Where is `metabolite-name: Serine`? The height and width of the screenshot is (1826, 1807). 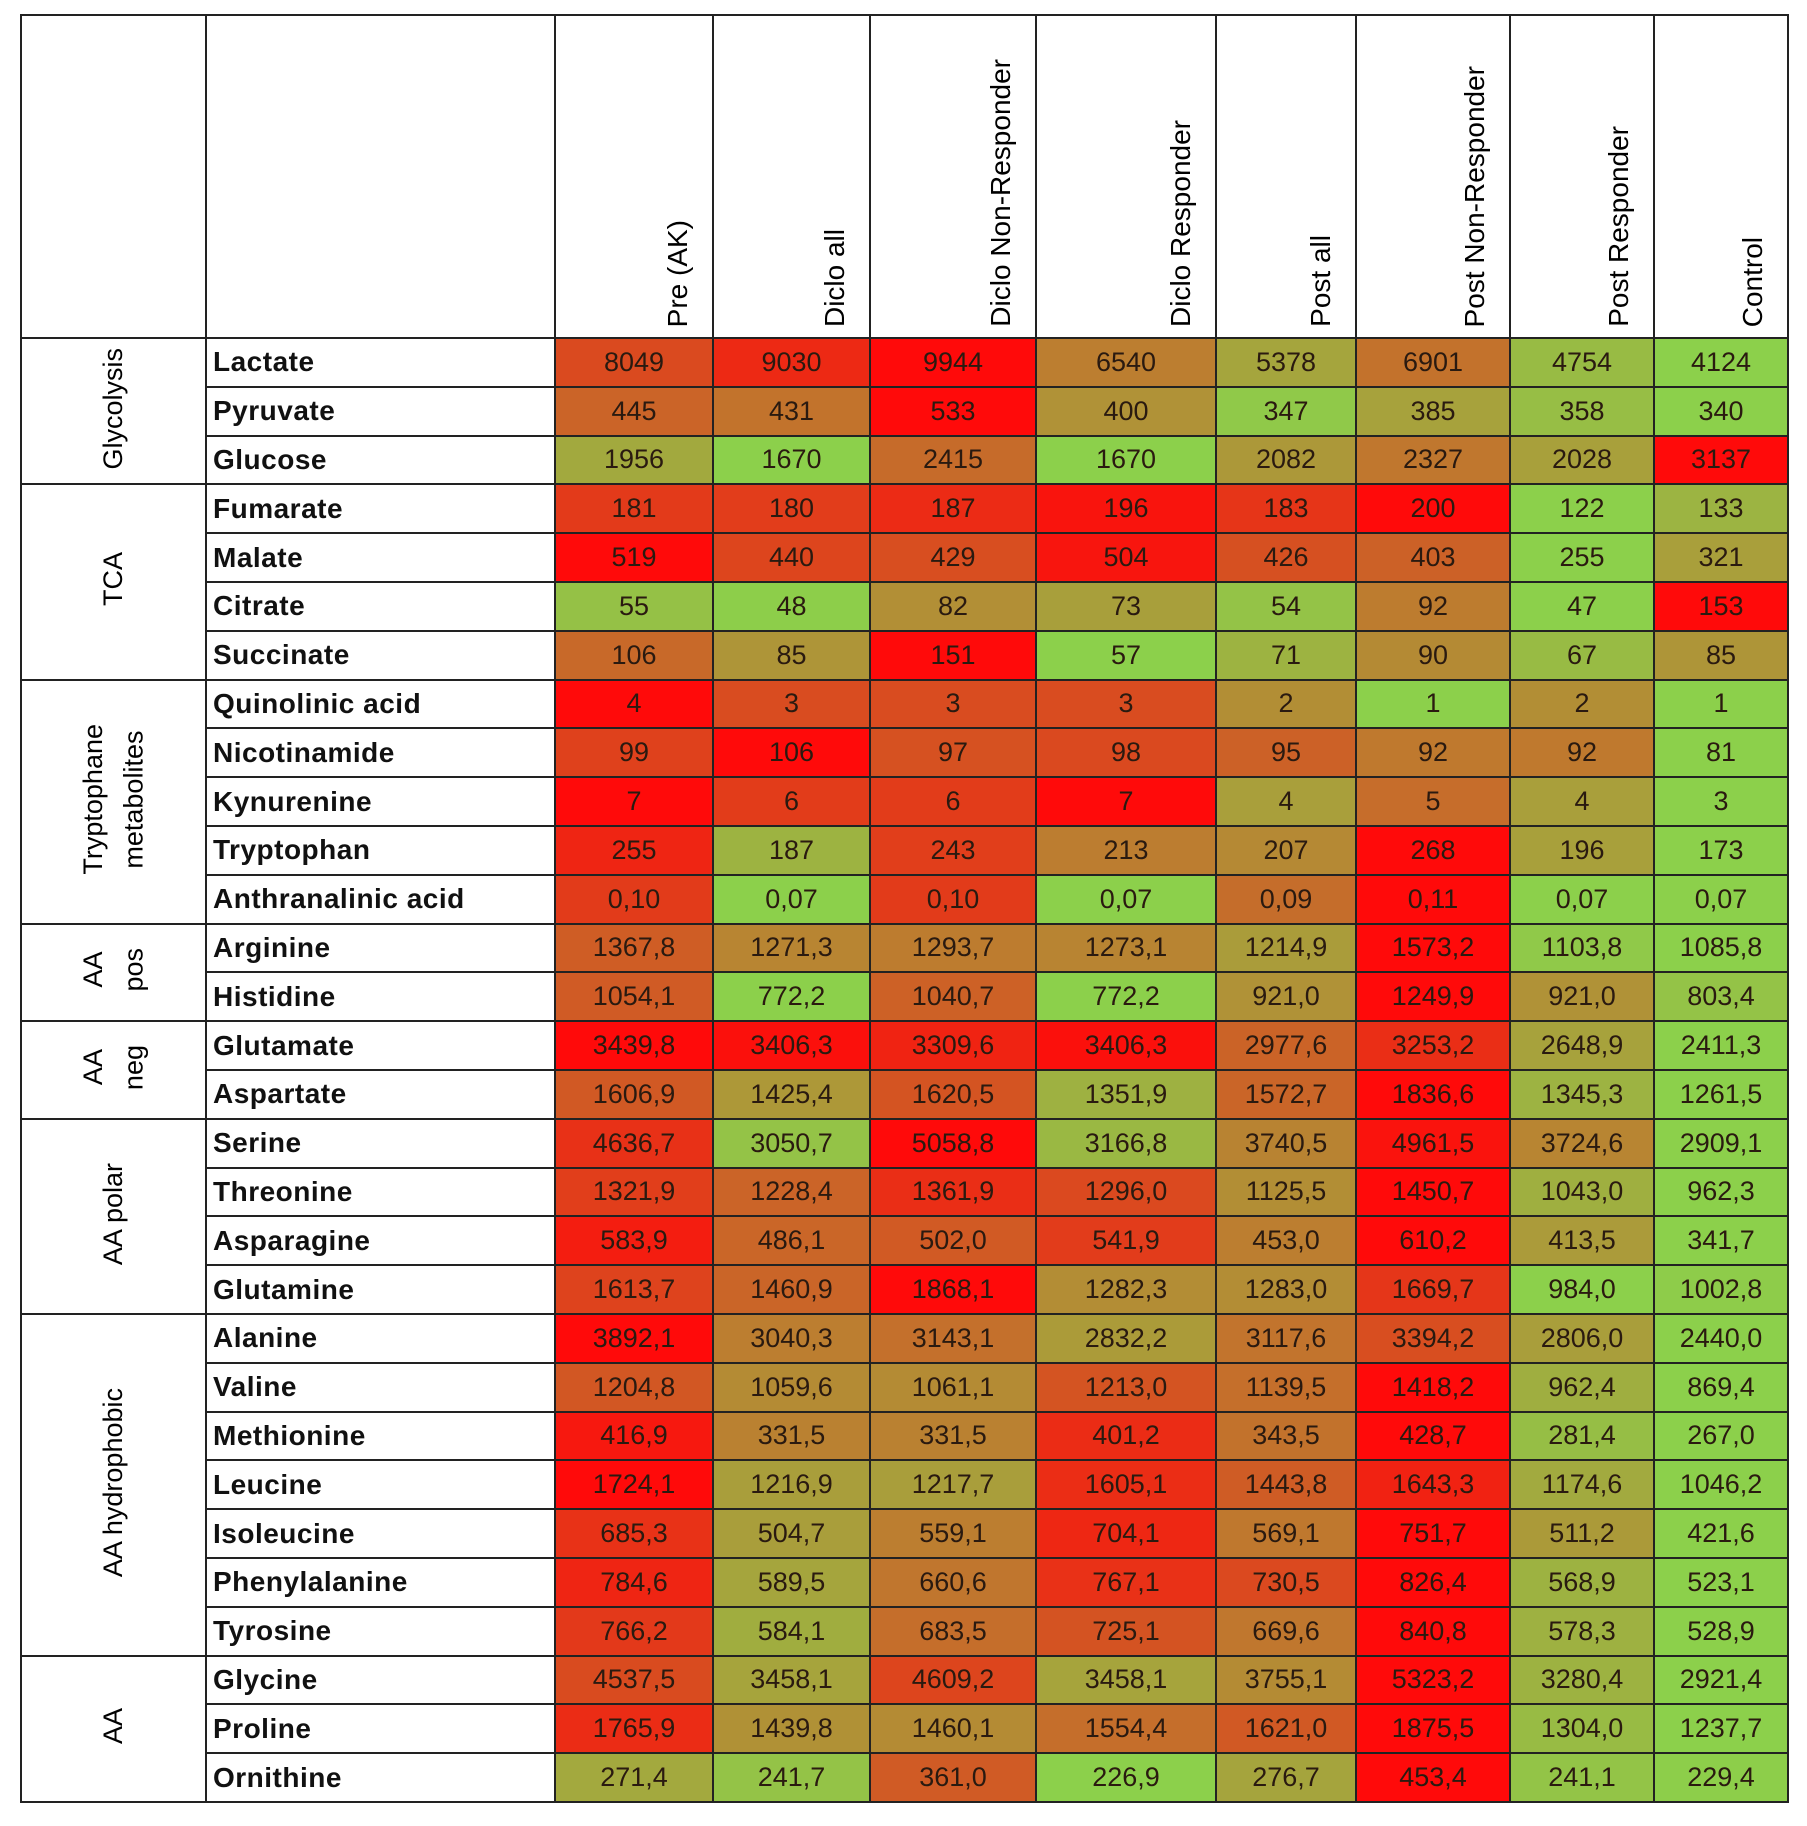
metabolite-name: Serine is located at coordinates (380, 1143).